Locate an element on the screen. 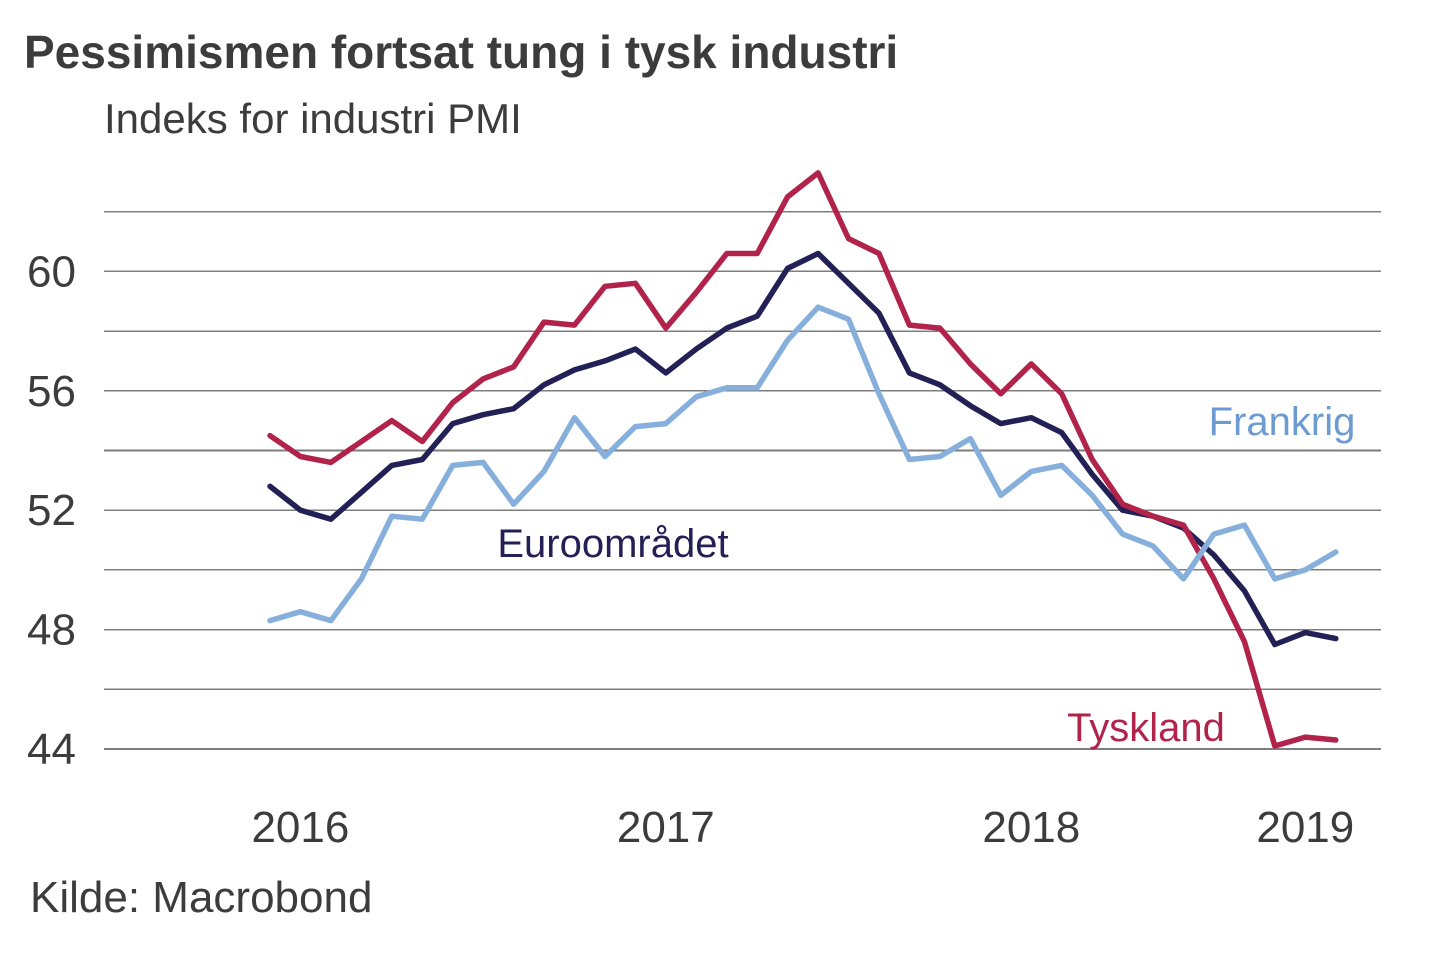 The height and width of the screenshot is (960, 1440). chart-subtitle: Indeks for industri PMI is located at coordinates (313, 118).